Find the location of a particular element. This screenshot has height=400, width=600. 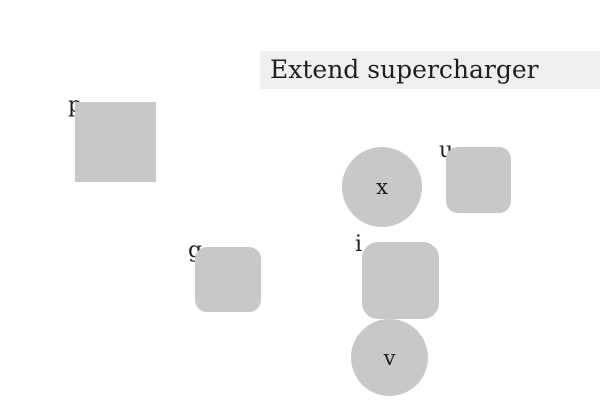

shape-label-v: v is located at coordinates (389, 357).